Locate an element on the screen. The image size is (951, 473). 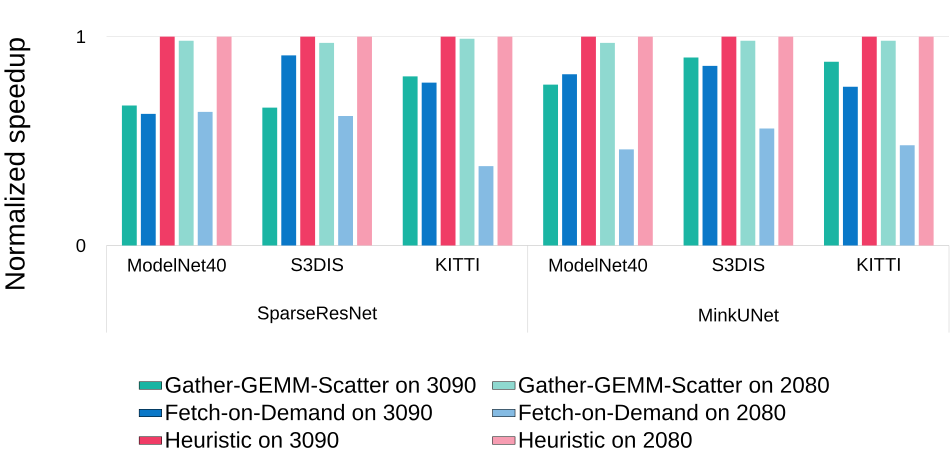
legend-label: Heuristic on 3090 is located at coordinates (252, 439).